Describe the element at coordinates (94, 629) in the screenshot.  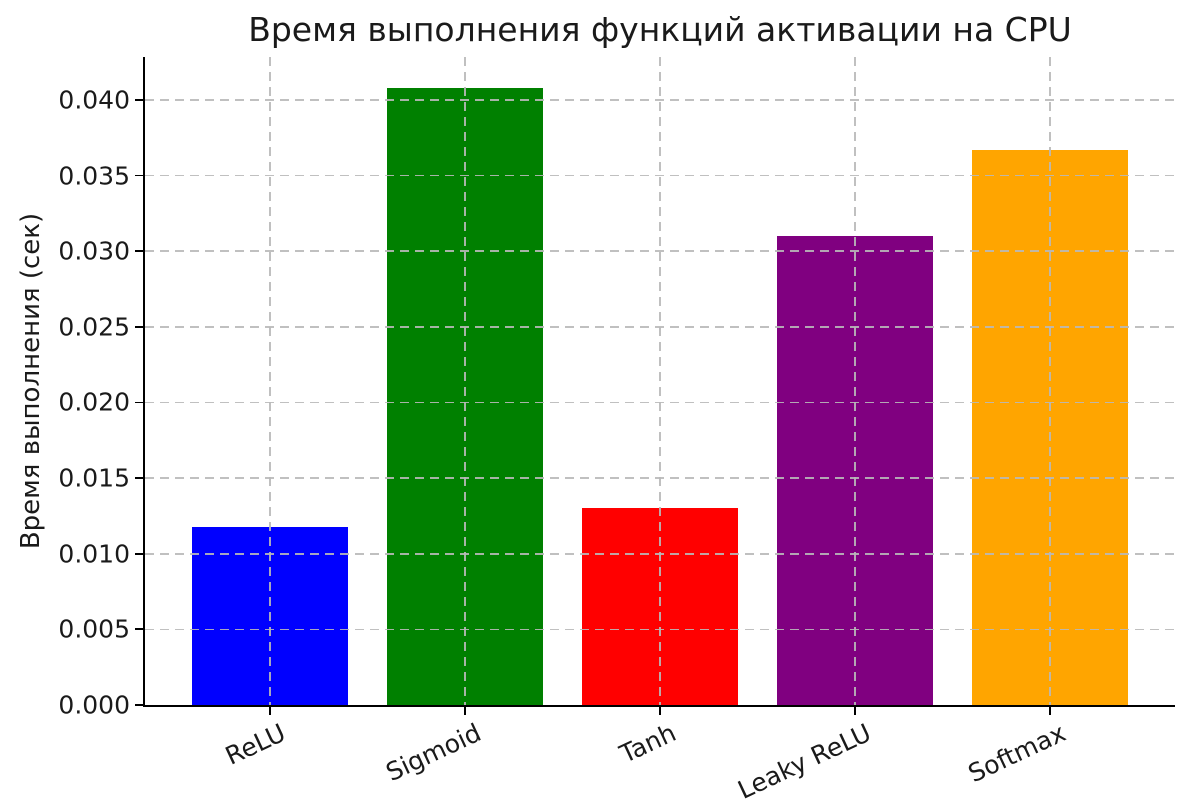
I see `y-tick-label-0.005: 0.005` at that location.